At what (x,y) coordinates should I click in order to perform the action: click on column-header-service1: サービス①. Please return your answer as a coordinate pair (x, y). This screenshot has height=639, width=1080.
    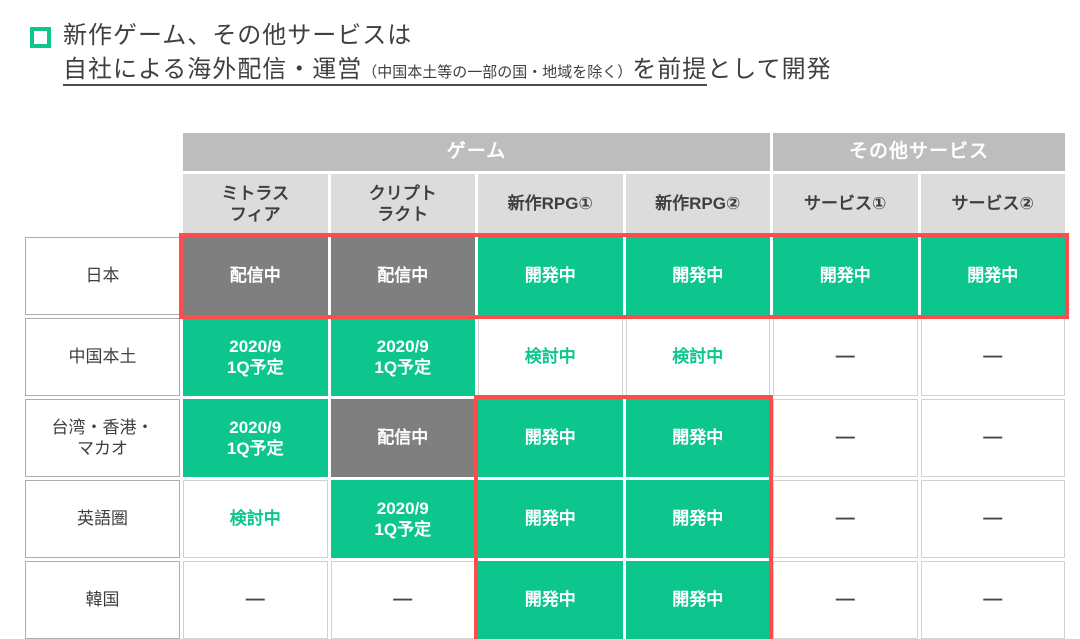
    Looking at the image, I should click on (845, 204).